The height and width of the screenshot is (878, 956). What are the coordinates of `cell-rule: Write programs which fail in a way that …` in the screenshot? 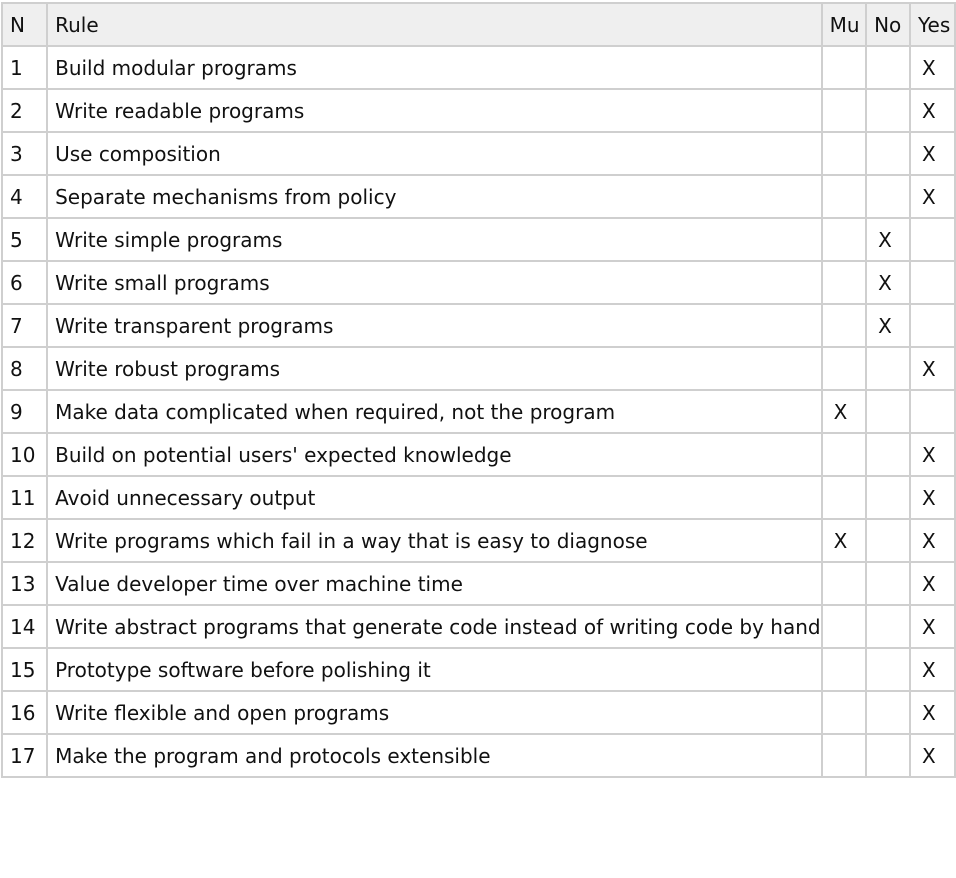 It's located at (434, 540).